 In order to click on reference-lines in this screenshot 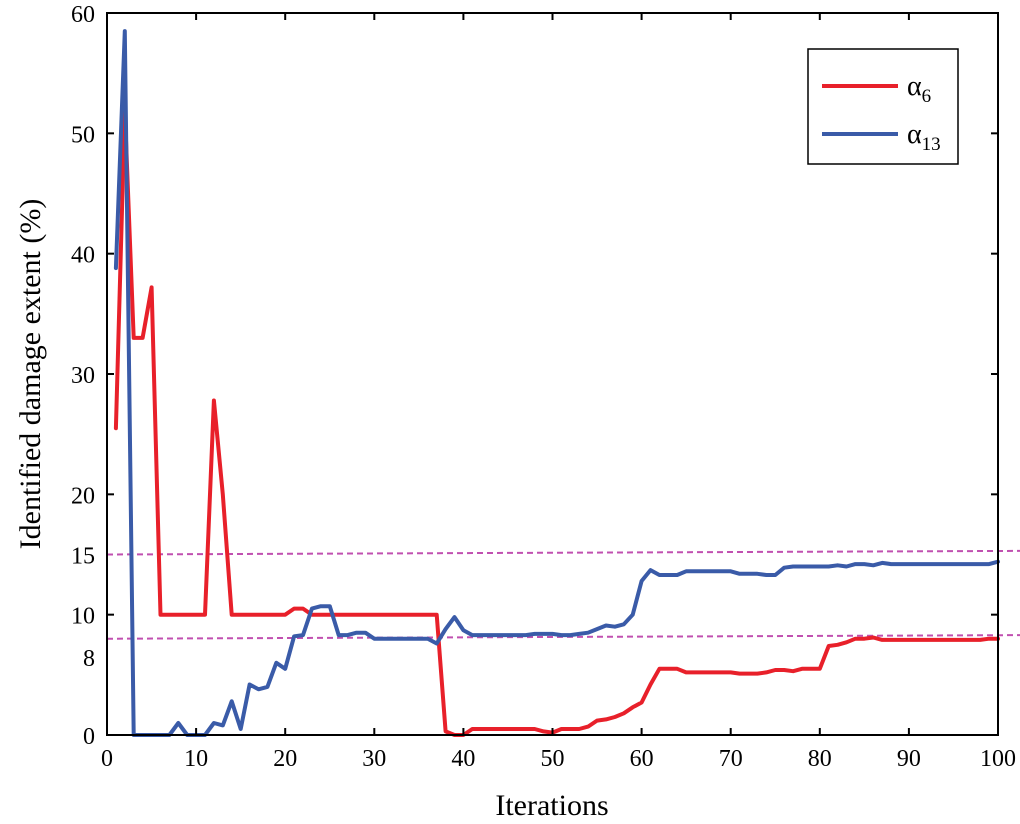, I will do `click(563, 594)`.